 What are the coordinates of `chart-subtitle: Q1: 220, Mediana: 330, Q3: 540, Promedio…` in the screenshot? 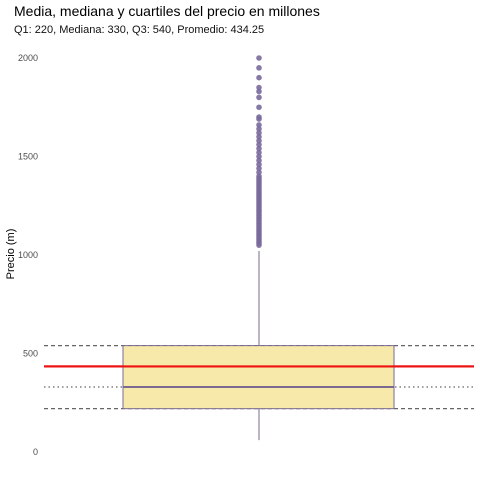 It's located at (139, 30).